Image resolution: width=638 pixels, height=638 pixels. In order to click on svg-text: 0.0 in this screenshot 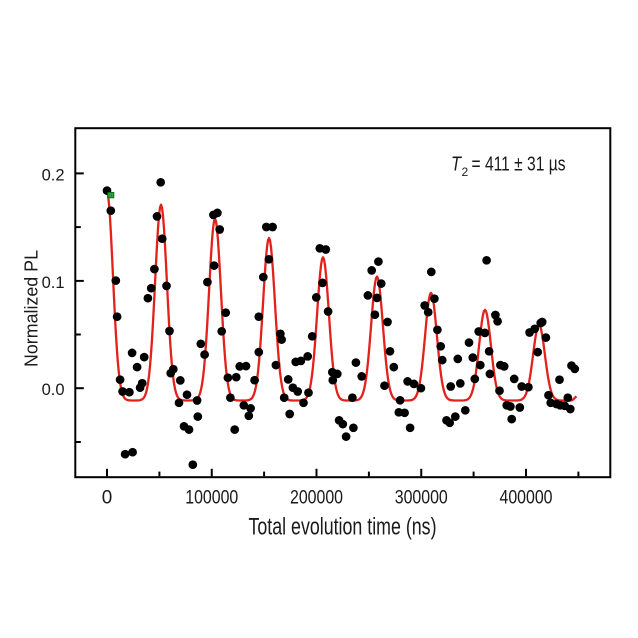, I will do `click(53, 390)`.